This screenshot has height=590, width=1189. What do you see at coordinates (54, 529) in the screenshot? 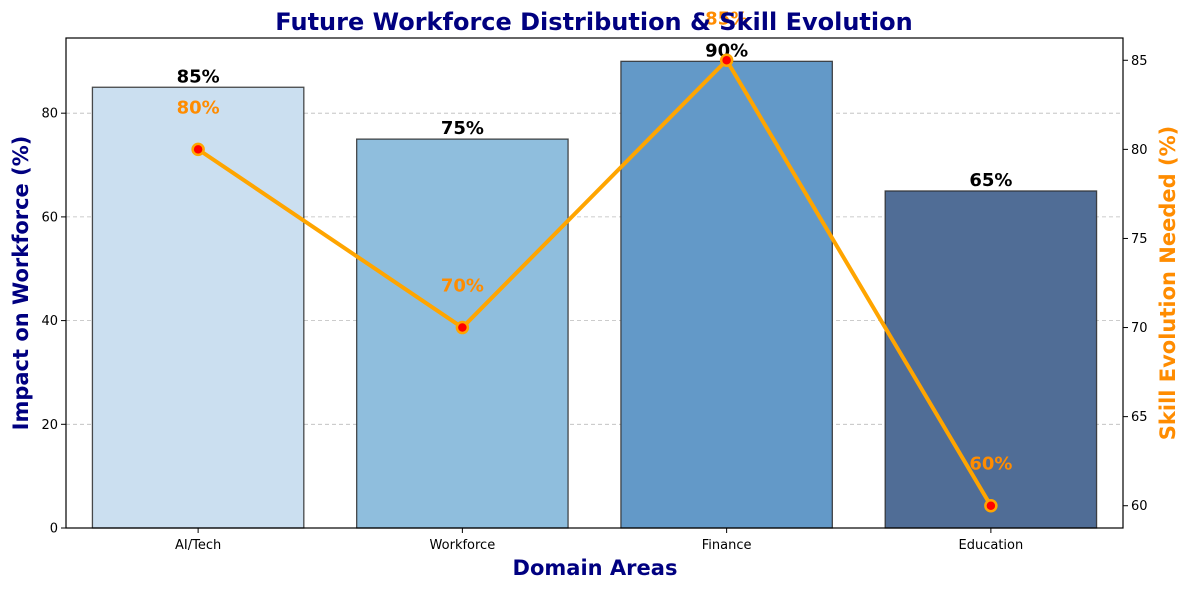
I see `y-tick-label: 0` at bounding box center [54, 529].